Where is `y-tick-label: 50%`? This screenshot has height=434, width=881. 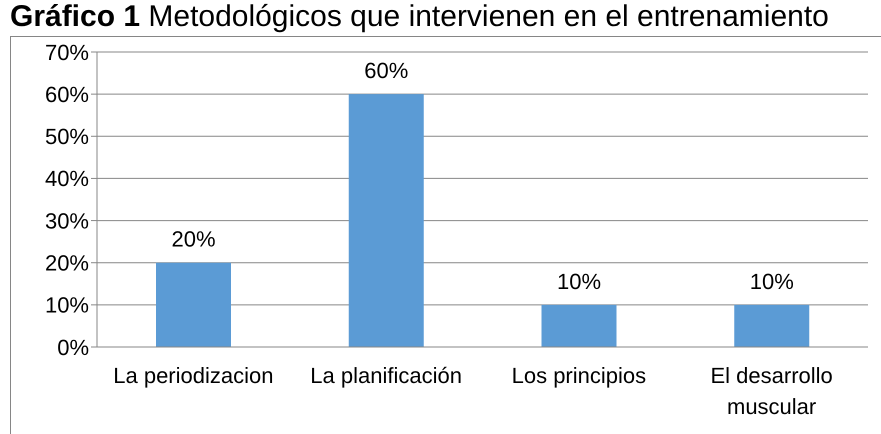 y-tick-label: 50% is located at coordinates (66, 137).